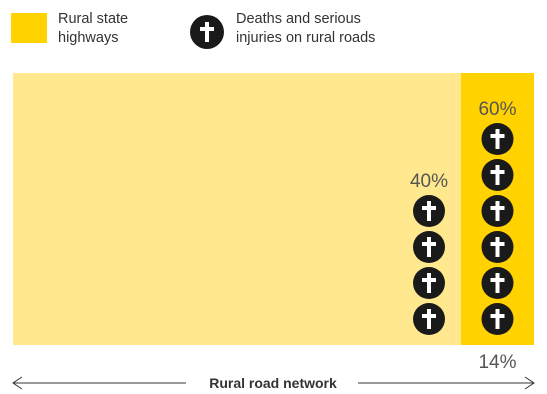  Describe the element at coordinates (29, 28) in the screenshot. I see `legend-highways-swatch` at that location.